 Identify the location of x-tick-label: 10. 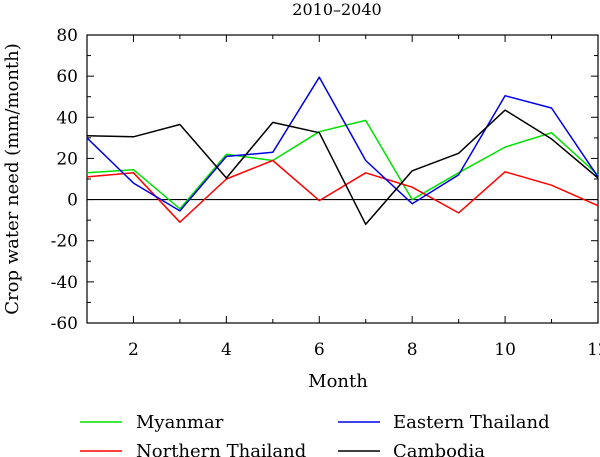
(505, 350).